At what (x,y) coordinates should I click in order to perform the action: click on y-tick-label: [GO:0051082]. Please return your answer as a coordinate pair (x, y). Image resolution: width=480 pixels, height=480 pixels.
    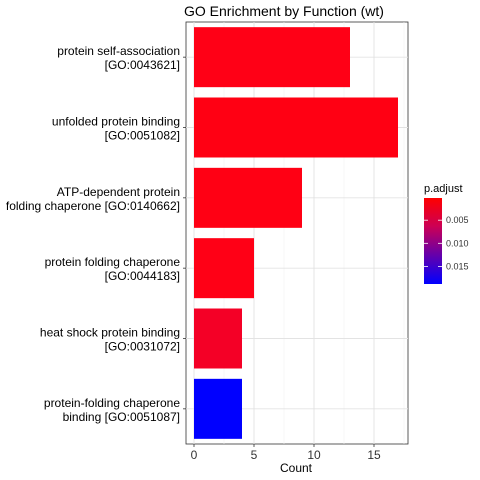
    Looking at the image, I should click on (142, 136).